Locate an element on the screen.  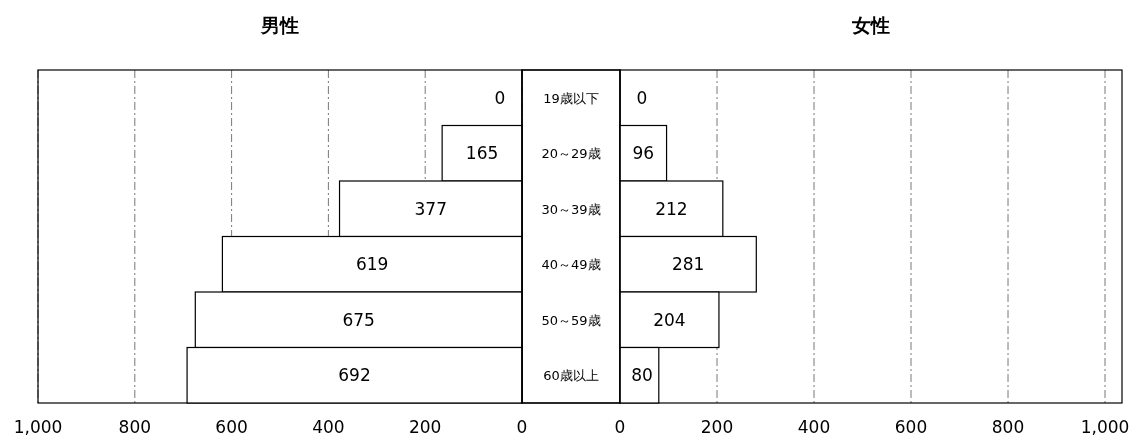
data-label: 96 is located at coordinates (643, 153).